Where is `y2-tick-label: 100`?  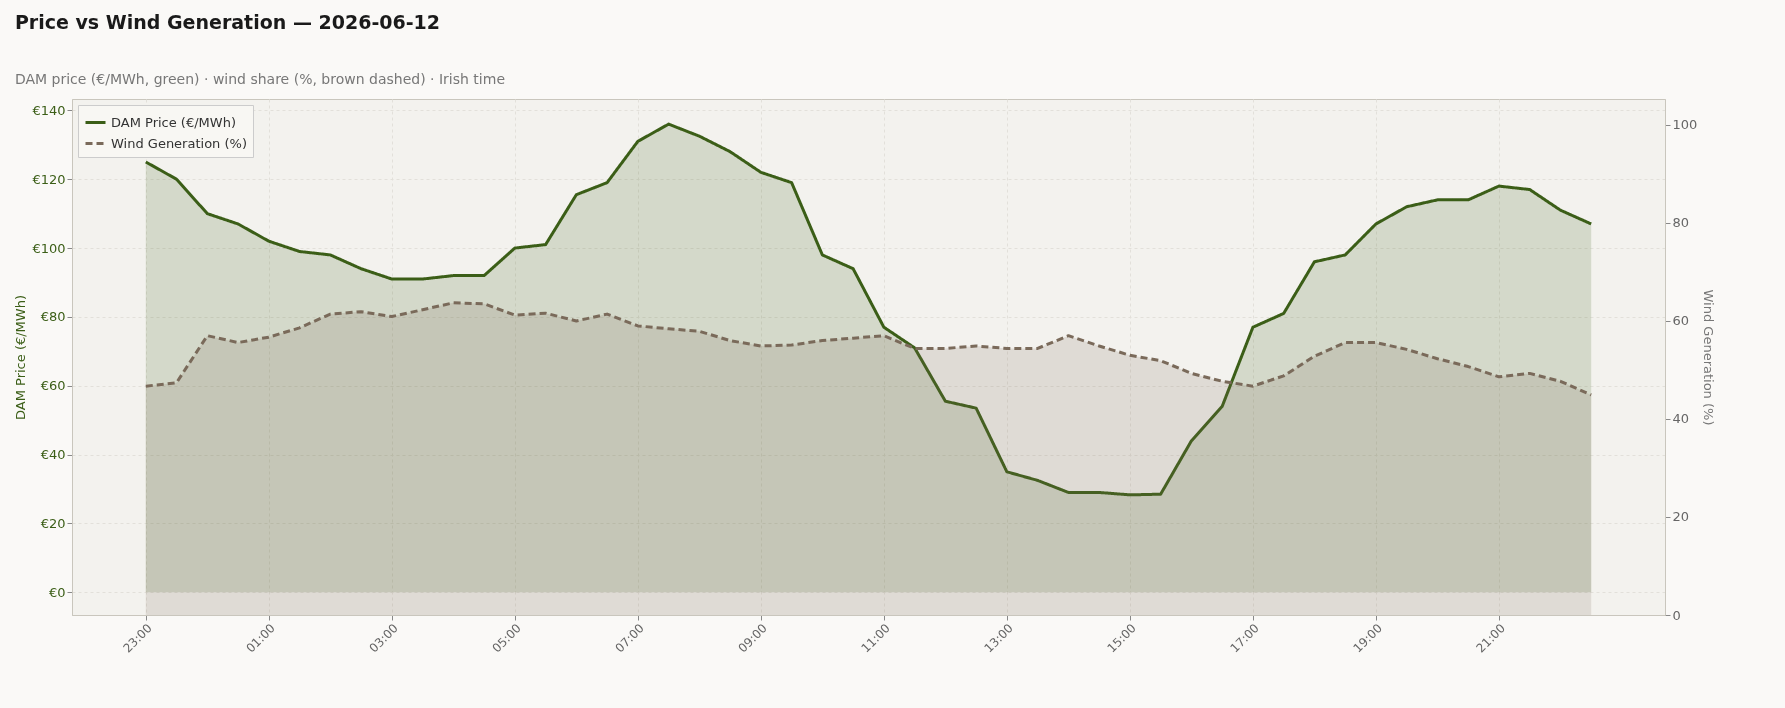
y2-tick-label: 100 is located at coordinates (1685, 125).